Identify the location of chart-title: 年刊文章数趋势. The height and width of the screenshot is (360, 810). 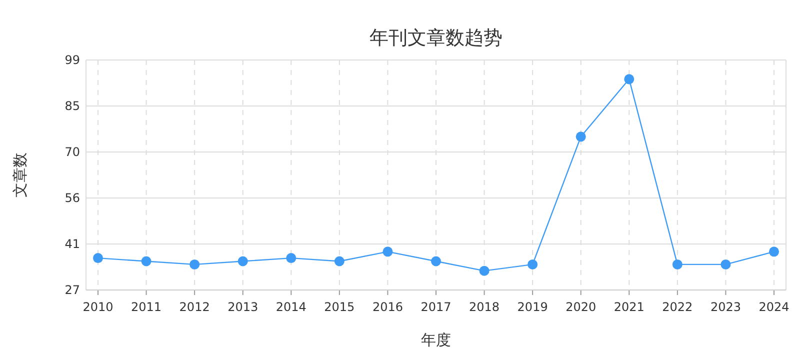
(436, 38).